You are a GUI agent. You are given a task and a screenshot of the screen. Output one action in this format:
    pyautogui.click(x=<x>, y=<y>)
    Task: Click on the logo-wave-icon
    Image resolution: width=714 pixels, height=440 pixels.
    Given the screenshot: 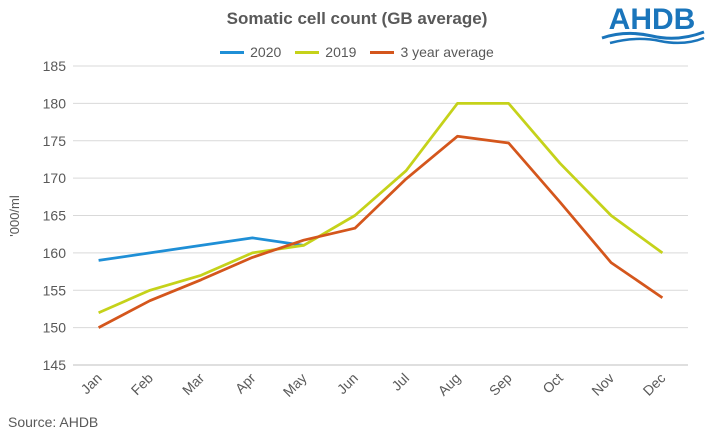 What is the action you would take?
    pyautogui.click(x=653, y=35)
    